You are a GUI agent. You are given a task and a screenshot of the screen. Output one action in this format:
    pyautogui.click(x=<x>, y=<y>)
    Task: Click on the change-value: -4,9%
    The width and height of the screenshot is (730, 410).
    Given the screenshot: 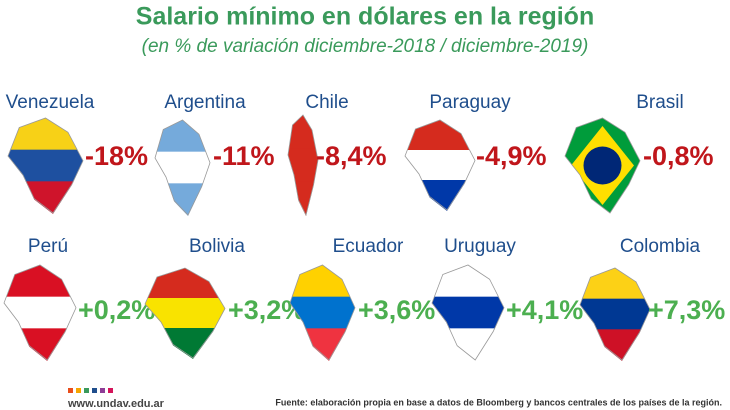 What is the action you would take?
    pyautogui.click(x=511, y=156)
    